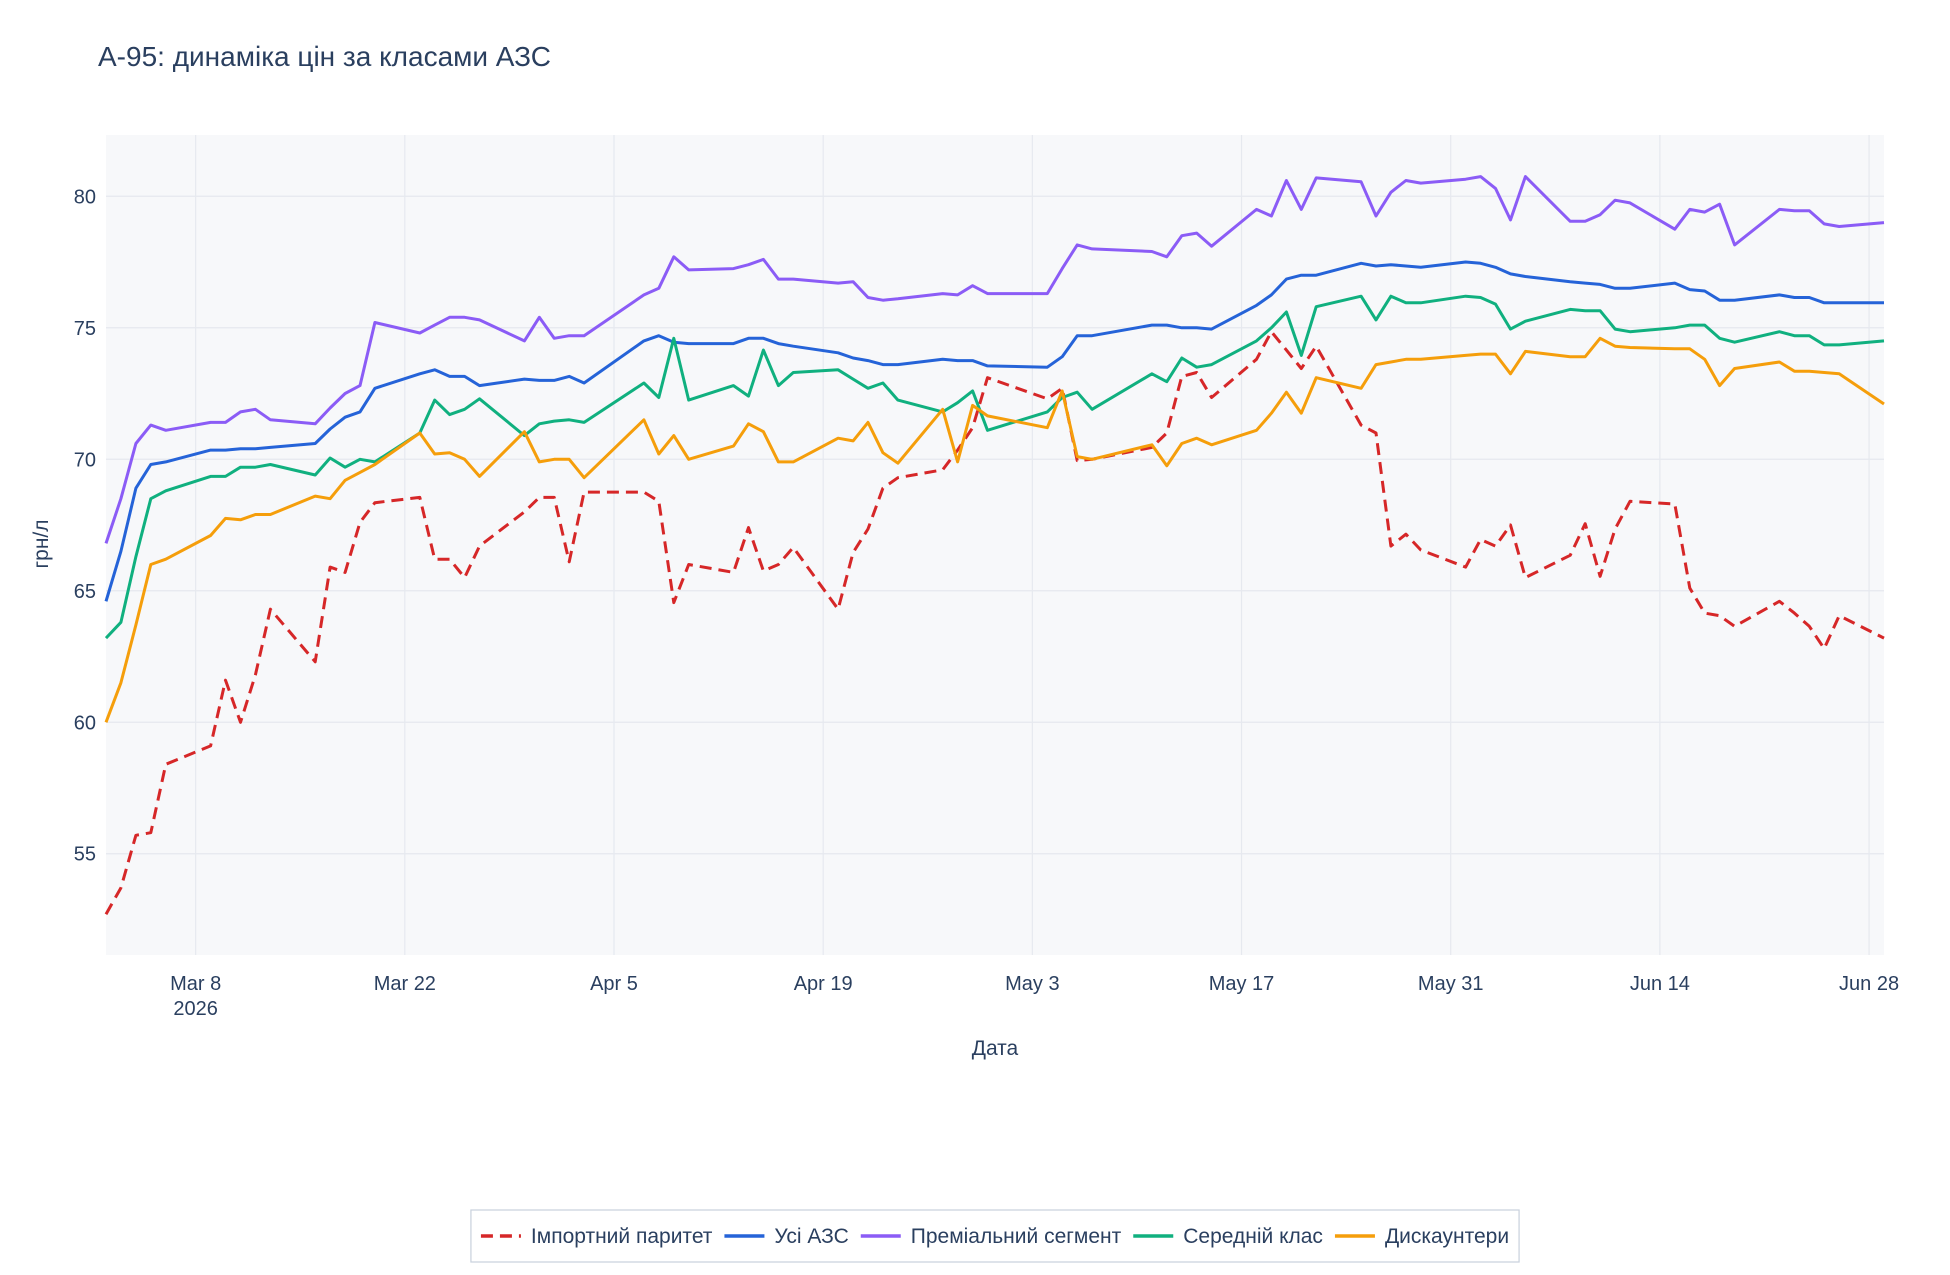 This screenshot has width=1950, height=1275. What do you see at coordinates (85, 460) in the screenshot?
I see `y-tick-label: 70` at bounding box center [85, 460].